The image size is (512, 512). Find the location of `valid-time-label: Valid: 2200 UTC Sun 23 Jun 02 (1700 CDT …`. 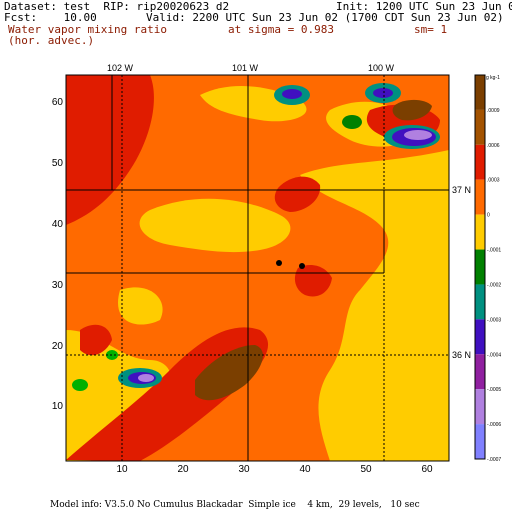

valid-time-label: Valid: 2200 UTC Sun 23 Jun 02 (1700 CDT … is located at coordinates (325, 17).